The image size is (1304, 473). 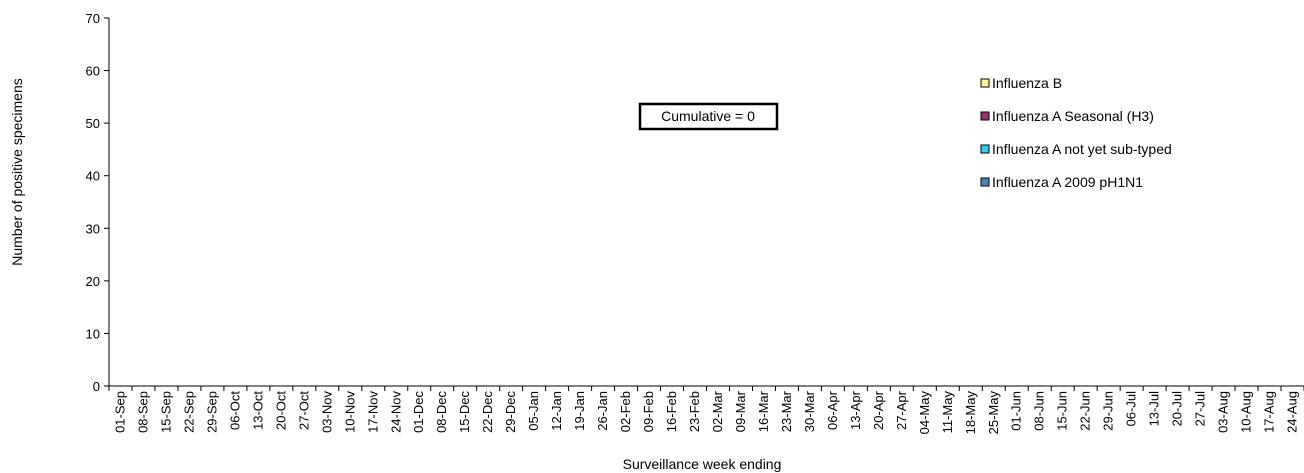 I want to click on y-tick-label: 50, so click(x=93, y=123).